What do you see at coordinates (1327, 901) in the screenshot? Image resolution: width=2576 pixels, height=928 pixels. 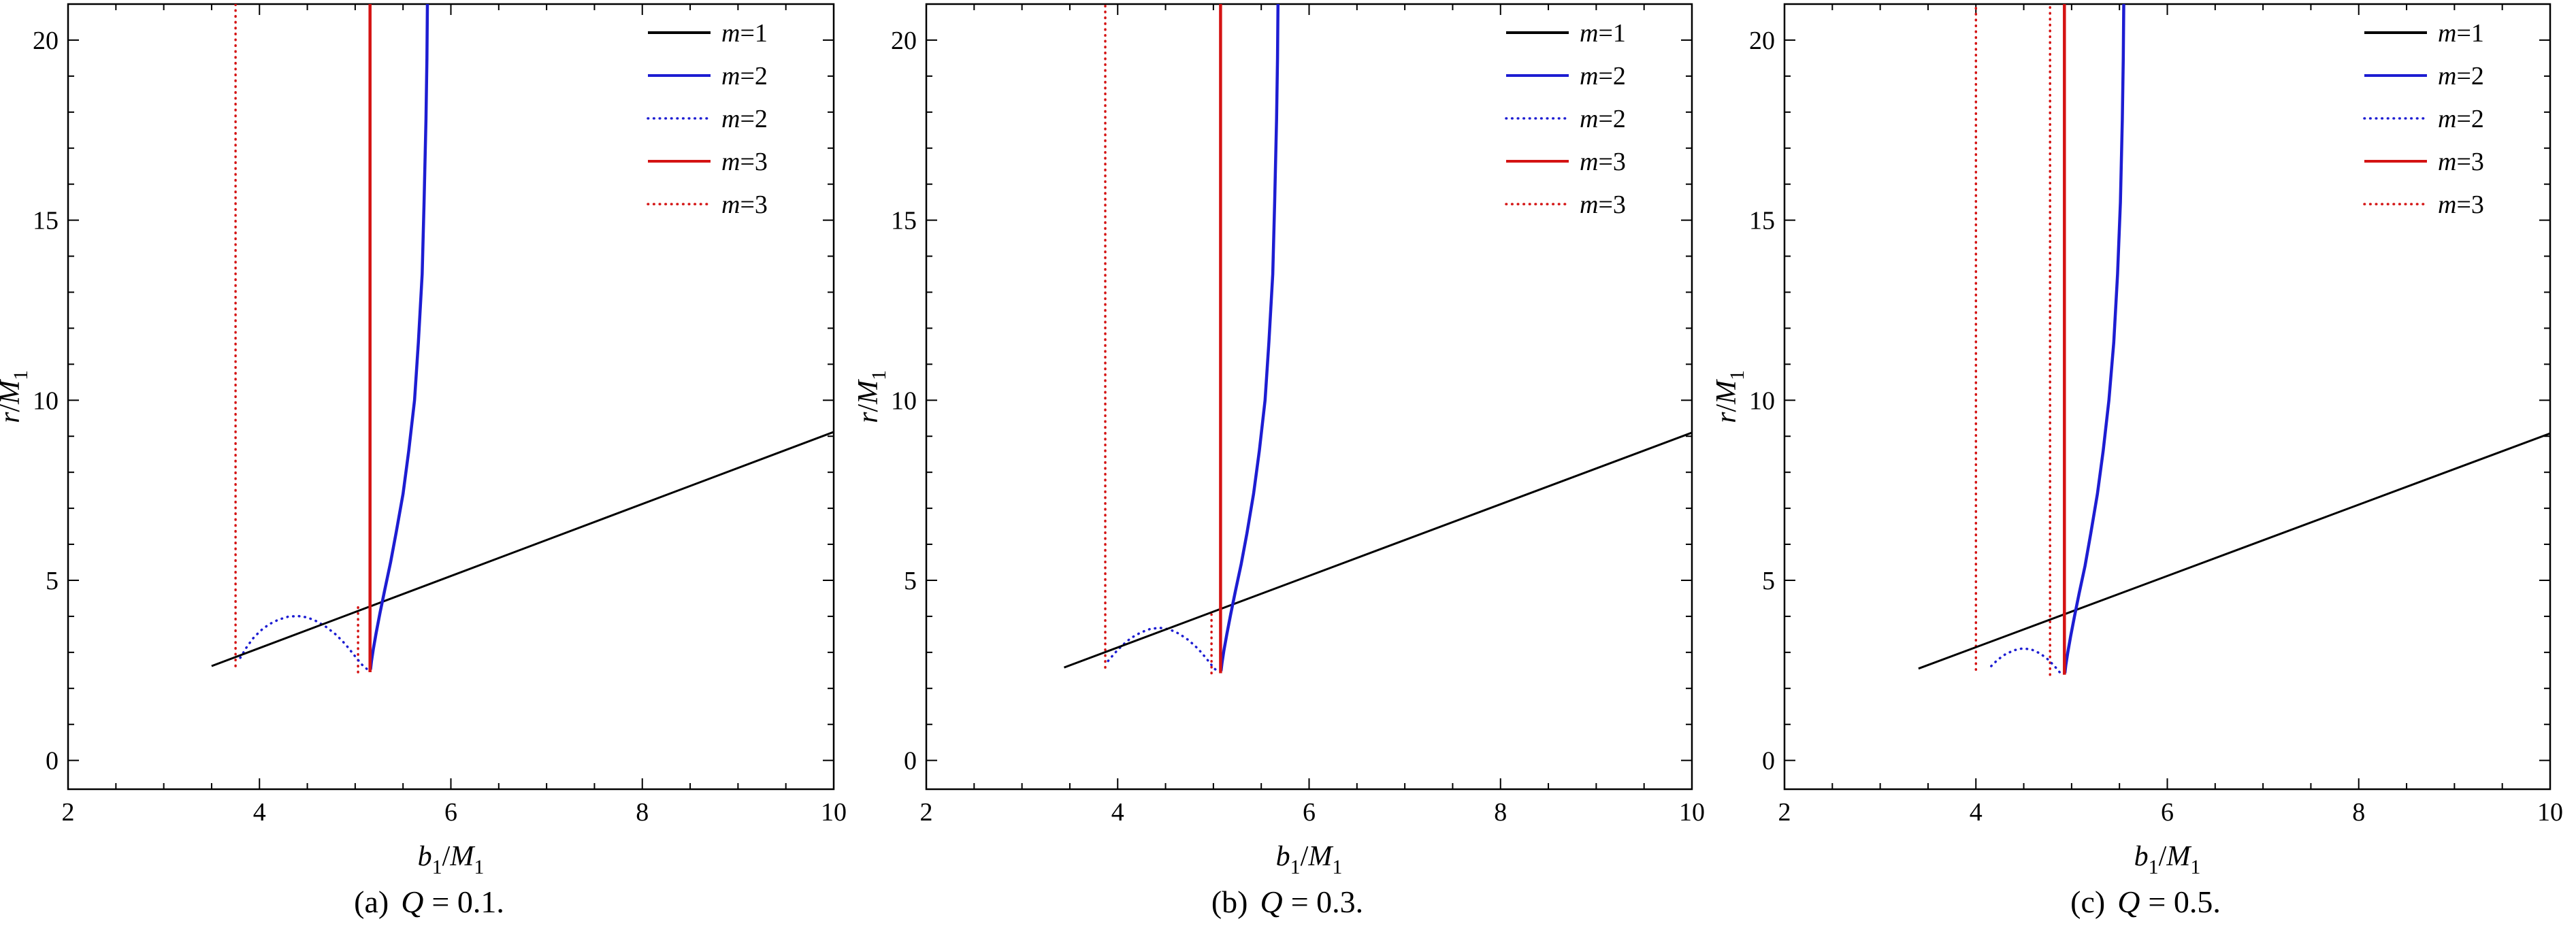 I see `caption-value: = 0.3.` at bounding box center [1327, 901].